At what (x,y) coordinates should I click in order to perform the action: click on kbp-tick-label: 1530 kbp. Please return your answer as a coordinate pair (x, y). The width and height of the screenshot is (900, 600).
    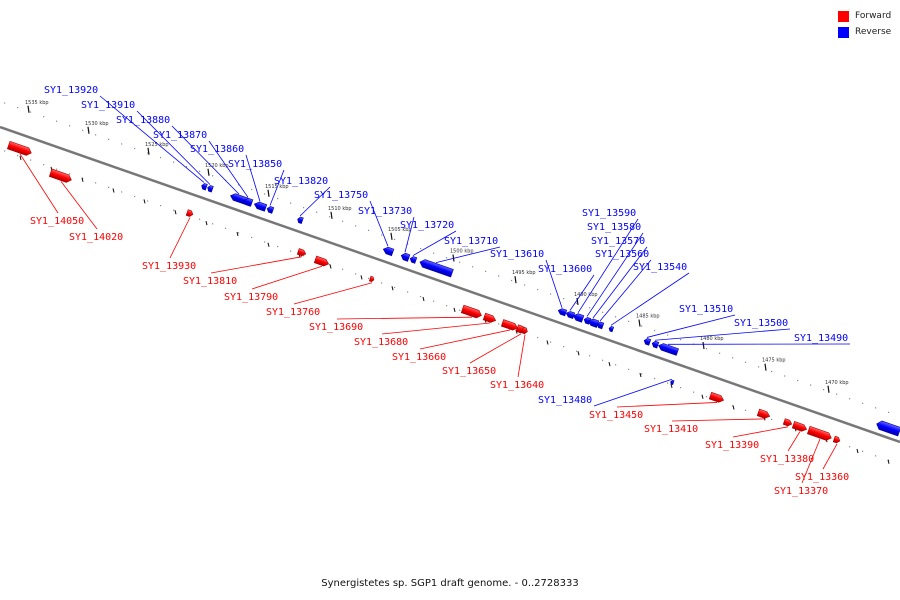
    Looking at the image, I should click on (97, 124).